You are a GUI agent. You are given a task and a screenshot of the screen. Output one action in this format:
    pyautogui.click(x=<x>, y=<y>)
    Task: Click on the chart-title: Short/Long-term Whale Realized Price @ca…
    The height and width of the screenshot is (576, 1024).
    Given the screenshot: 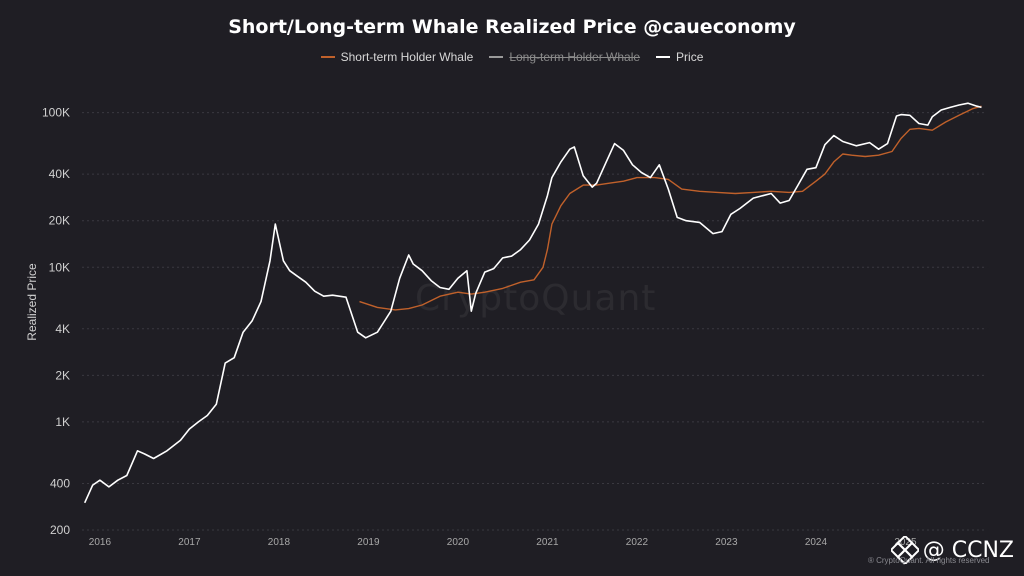 What is the action you would take?
    pyautogui.click(x=512, y=27)
    